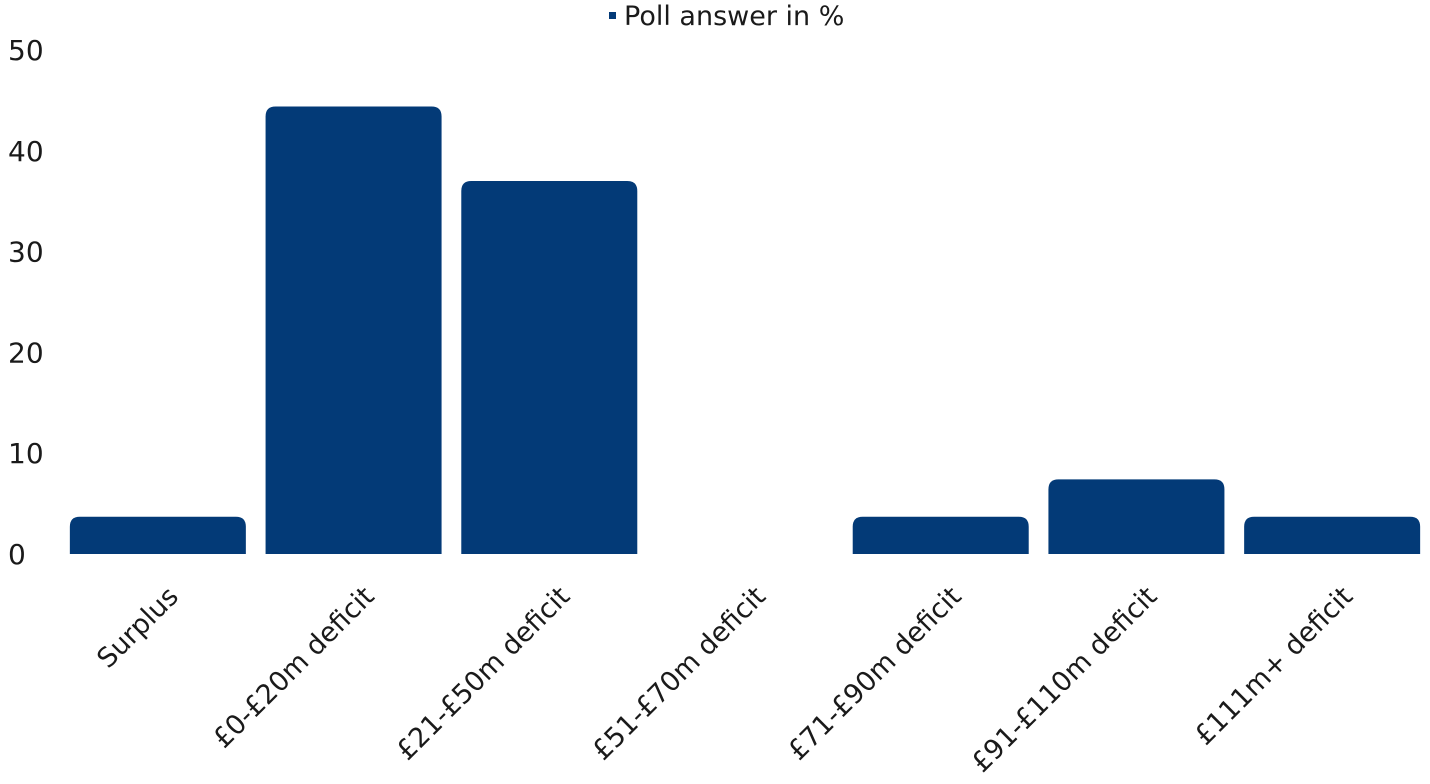 The height and width of the screenshot is (784, 1430). Describe the element at coordinates (1065, 680) in the screenshot. I see `x-tick-label: £91-£110m deficit` at that location.